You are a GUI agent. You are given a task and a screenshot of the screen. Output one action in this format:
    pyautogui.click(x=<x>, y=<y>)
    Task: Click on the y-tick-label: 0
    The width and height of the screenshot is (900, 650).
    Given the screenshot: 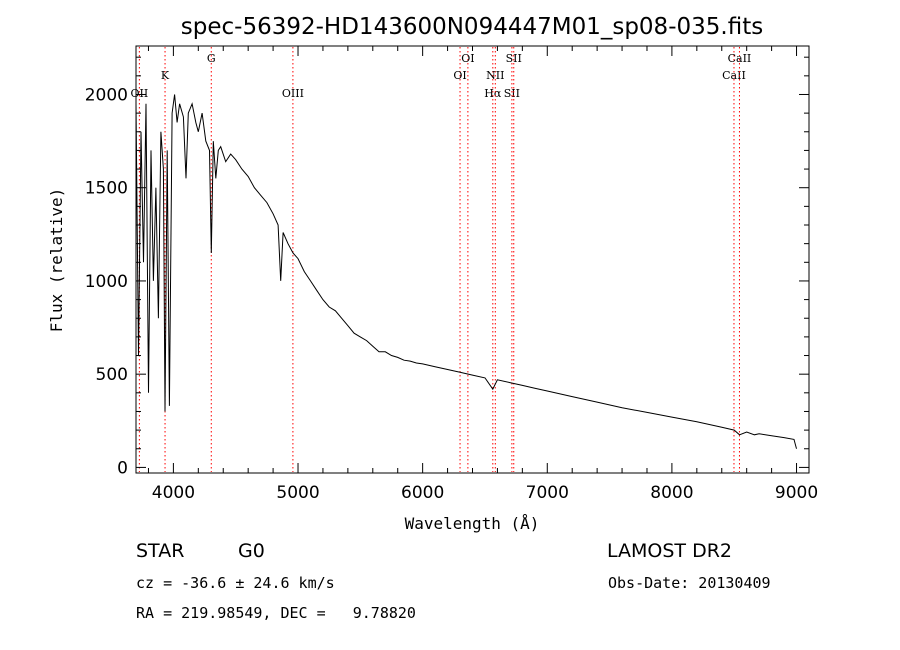 What is the action you would take?
    pyautogui.click(x=122, y=468)
    